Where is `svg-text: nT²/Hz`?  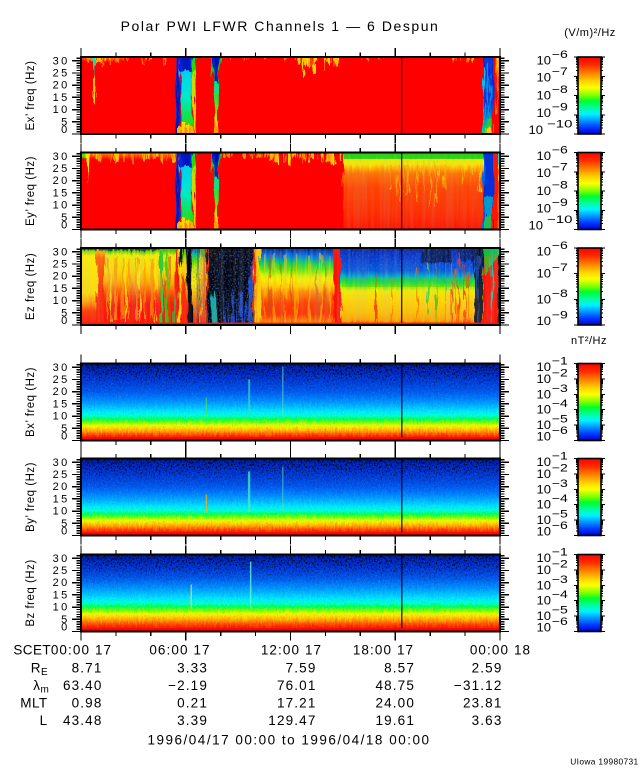 svg-text: nT²/Hz is located at coordinates (589, 341).